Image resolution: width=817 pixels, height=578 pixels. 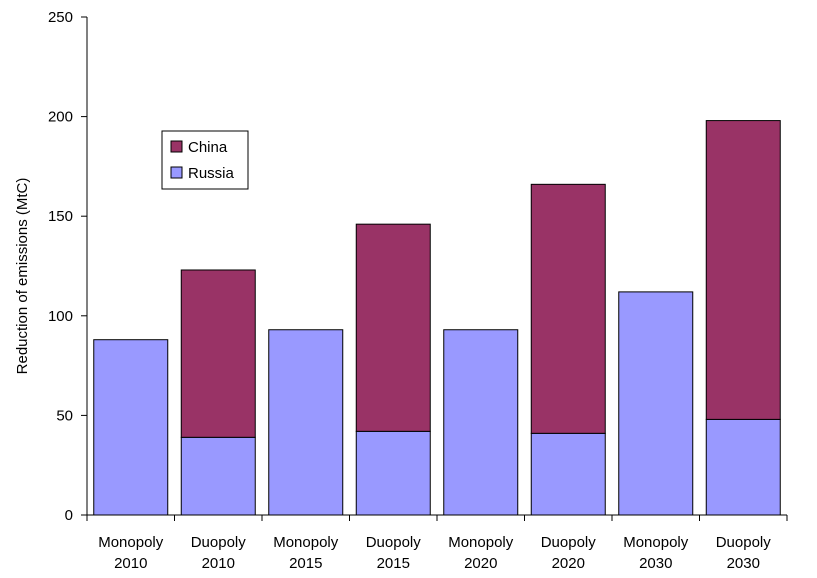 What do you see at coordinates (69, 515) in the screenshot?
I see `y-tick-label: 0` at bounding box center [69, 515].